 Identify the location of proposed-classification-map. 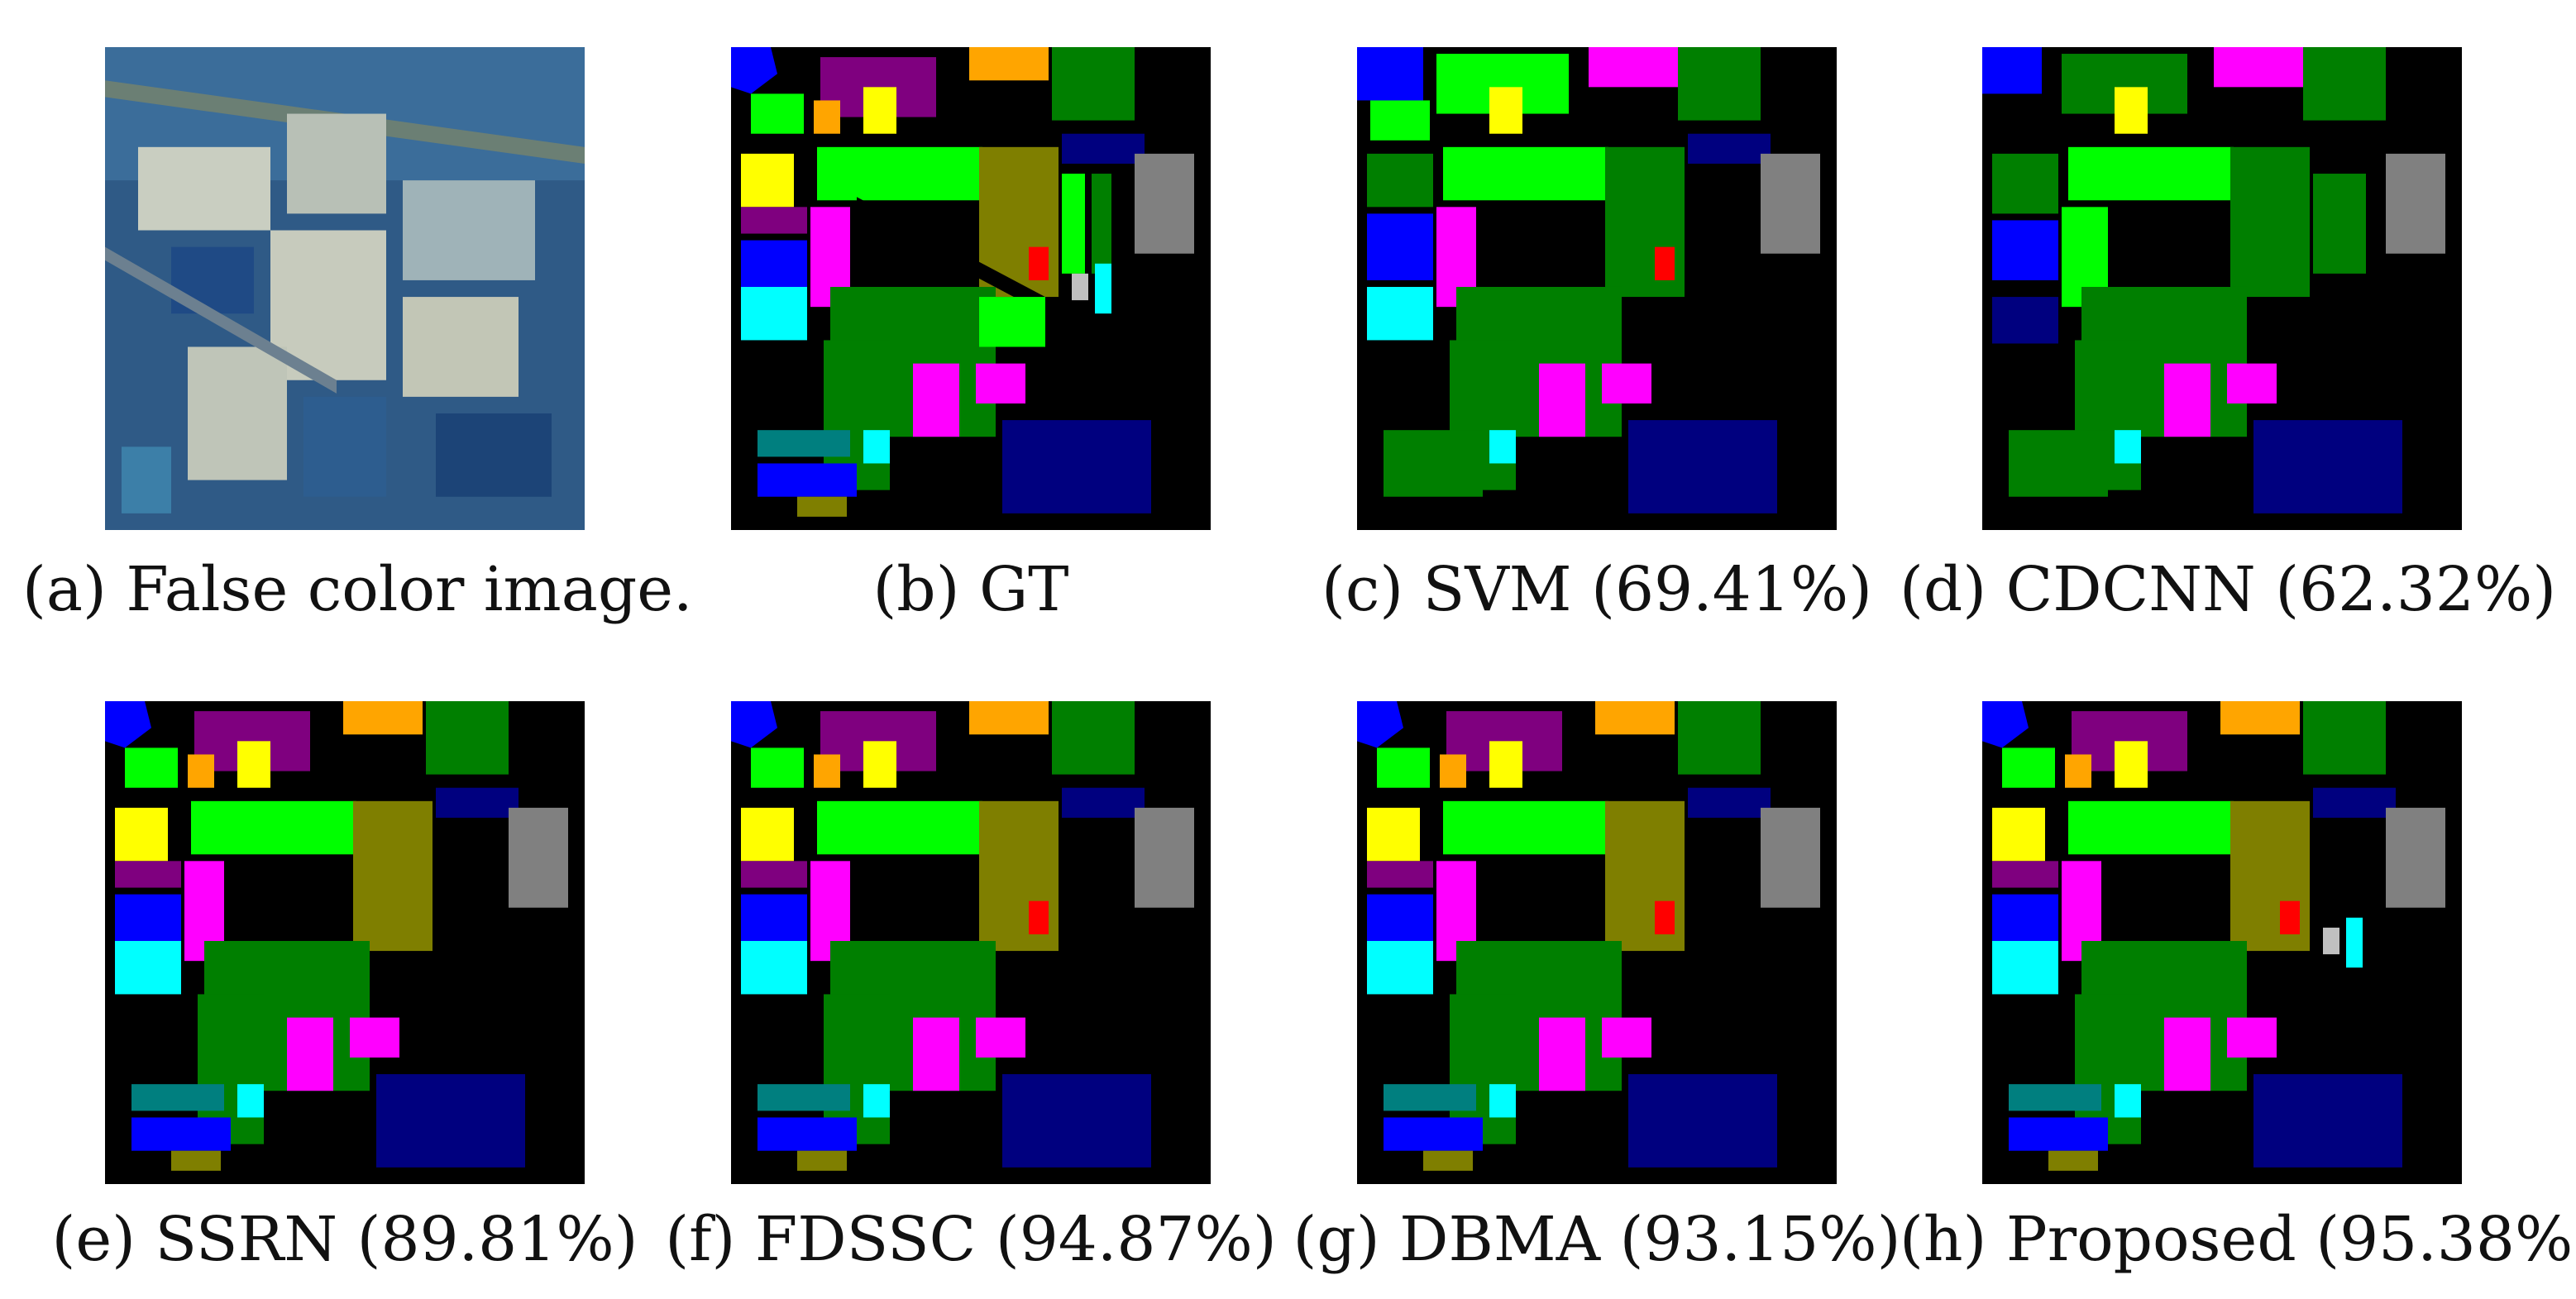
(2222, 942).